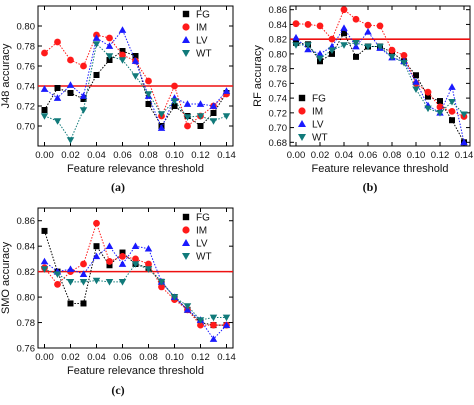  Describe the element at coordinates (135, 169) in the screenshot. I see `x-axis-label: Feature relevance threshold` at that location.